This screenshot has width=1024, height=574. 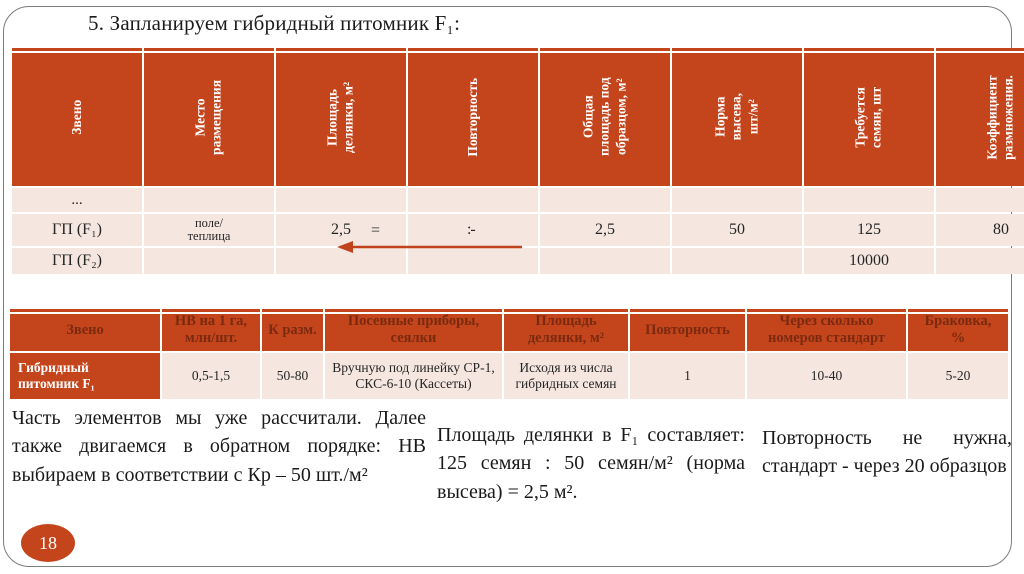 I want to click on calculation-arrow-icon, so click(x=429, y=247).